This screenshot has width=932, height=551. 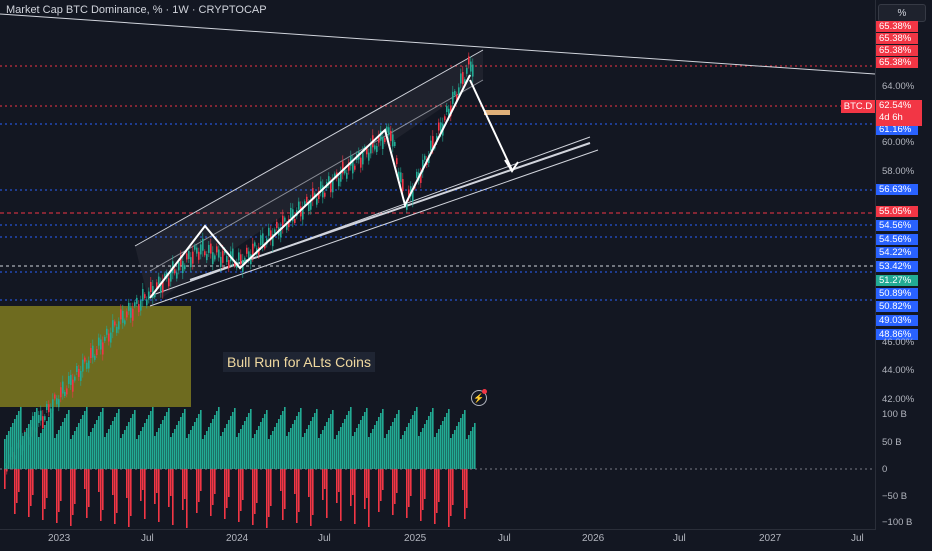 What do you see at coordinates (897, 50) in the screenshot?
I see `price-level-tag: 65.38%` at bounding box center [897, 50].